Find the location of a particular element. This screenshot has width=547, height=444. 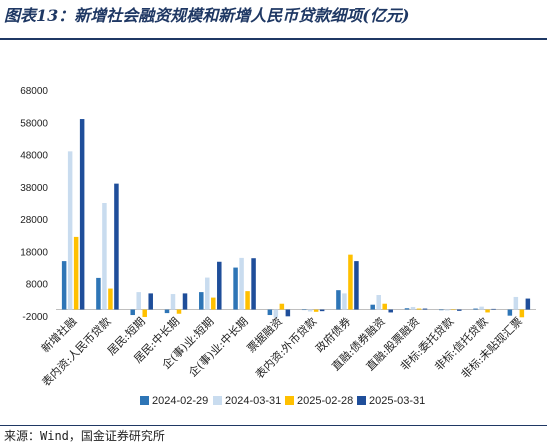

chart-title: 图表13：新增社会融资规模和新增人民币贷款细项(亿元) is located at coordinates (207, 15).